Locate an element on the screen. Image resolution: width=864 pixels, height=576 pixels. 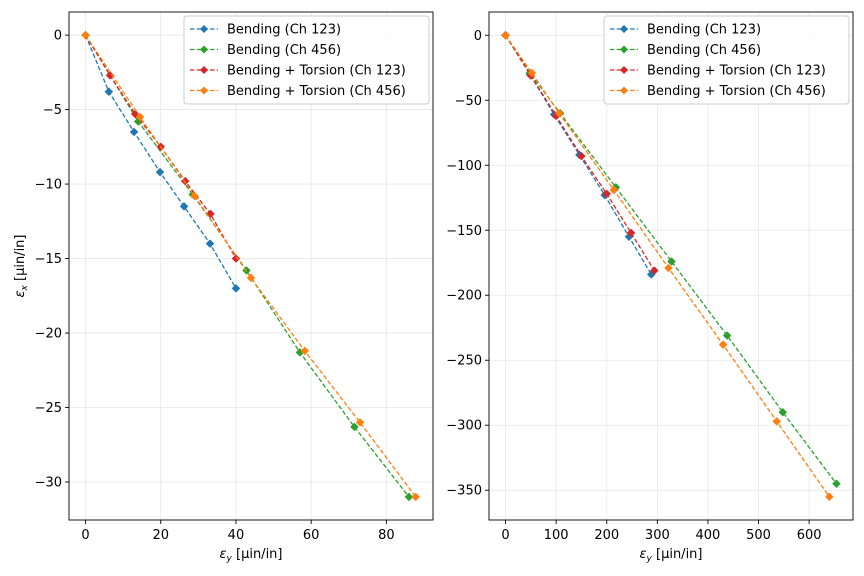
y-tick-label: −100 is located at coordinates (464, 166).